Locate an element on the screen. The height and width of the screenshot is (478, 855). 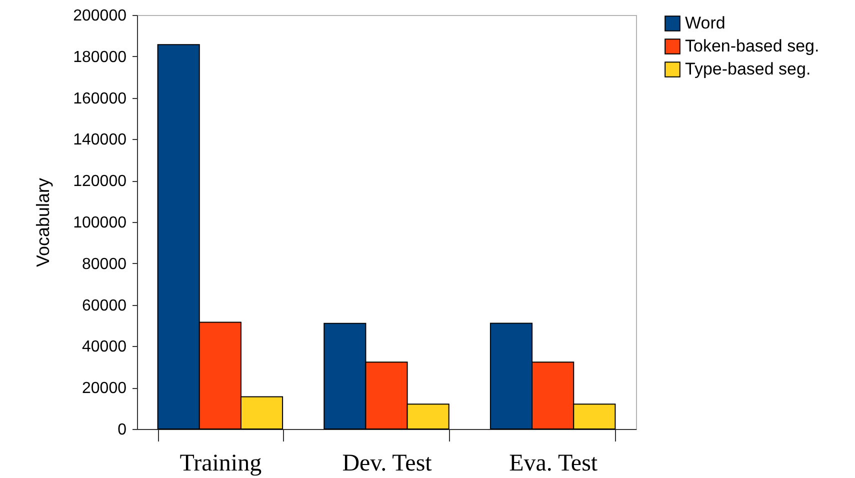
y-tick-label: 0 is located at coordinates (122, 430).